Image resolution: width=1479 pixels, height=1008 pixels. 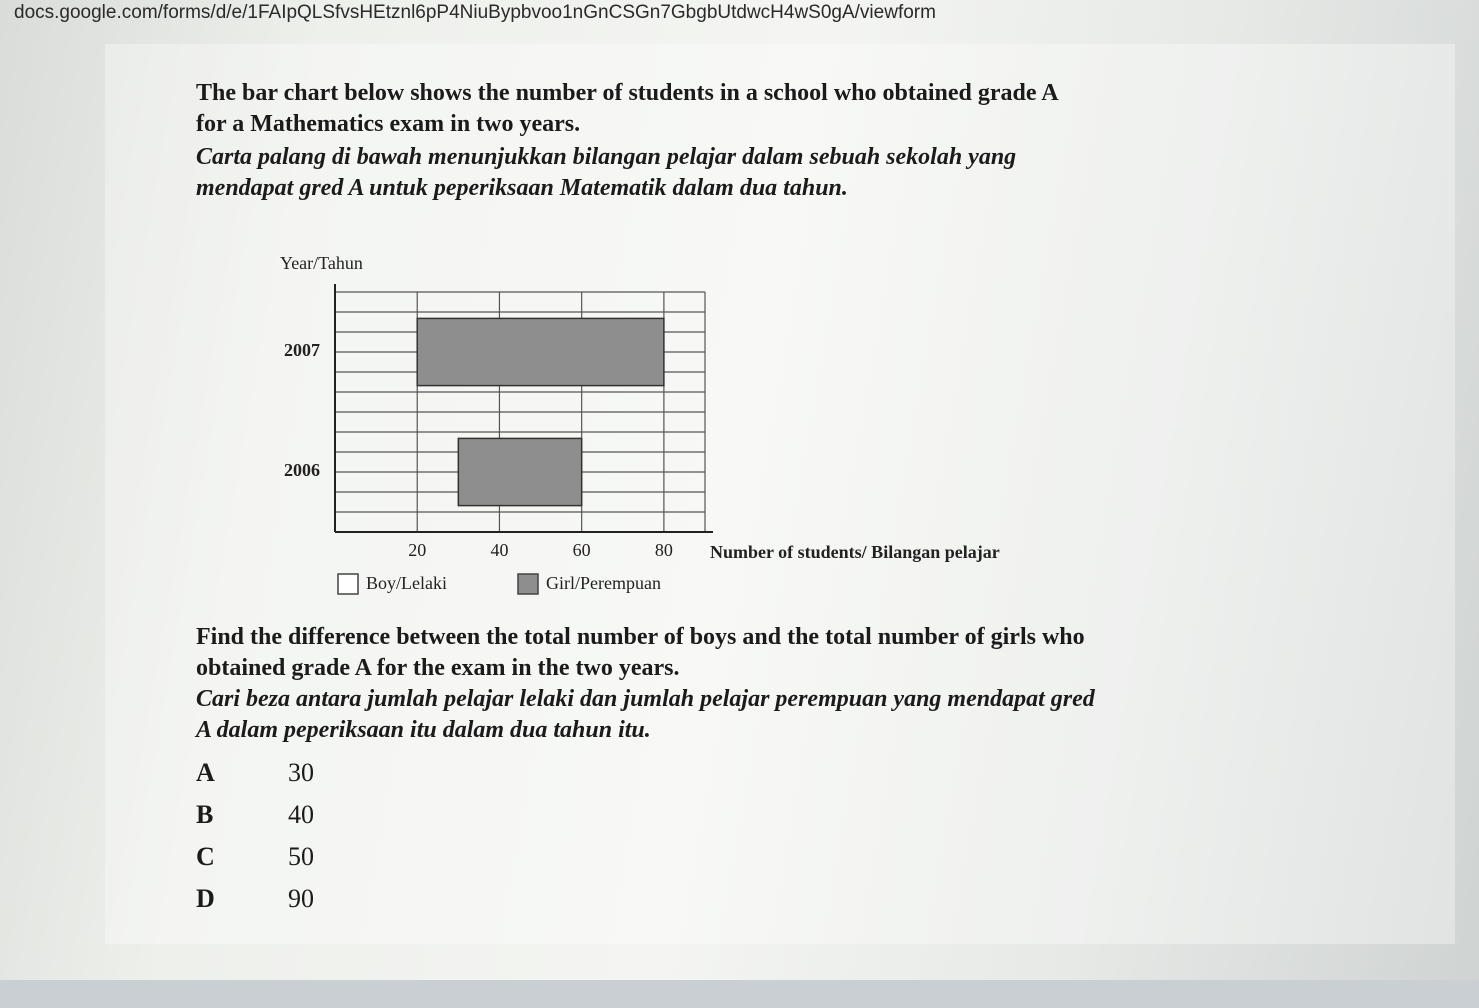 I want to click on x-tick-label: 20, so click(x=417, y=550).